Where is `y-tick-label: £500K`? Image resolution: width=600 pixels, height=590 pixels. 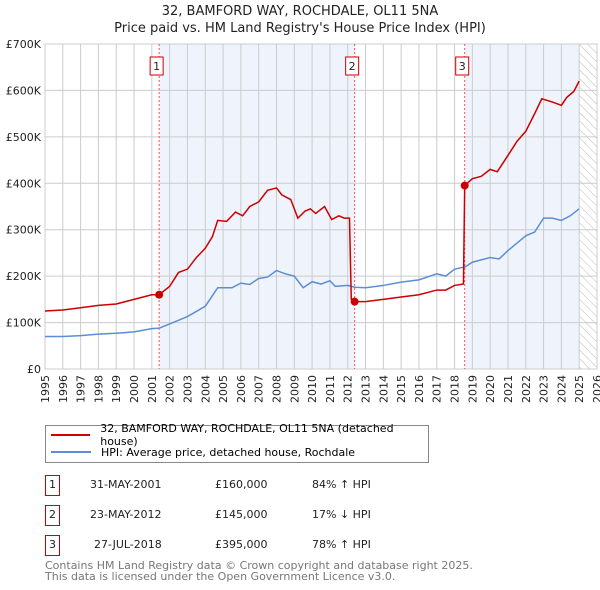
y-tick-label: £500K is located at coordinates (24, 137).